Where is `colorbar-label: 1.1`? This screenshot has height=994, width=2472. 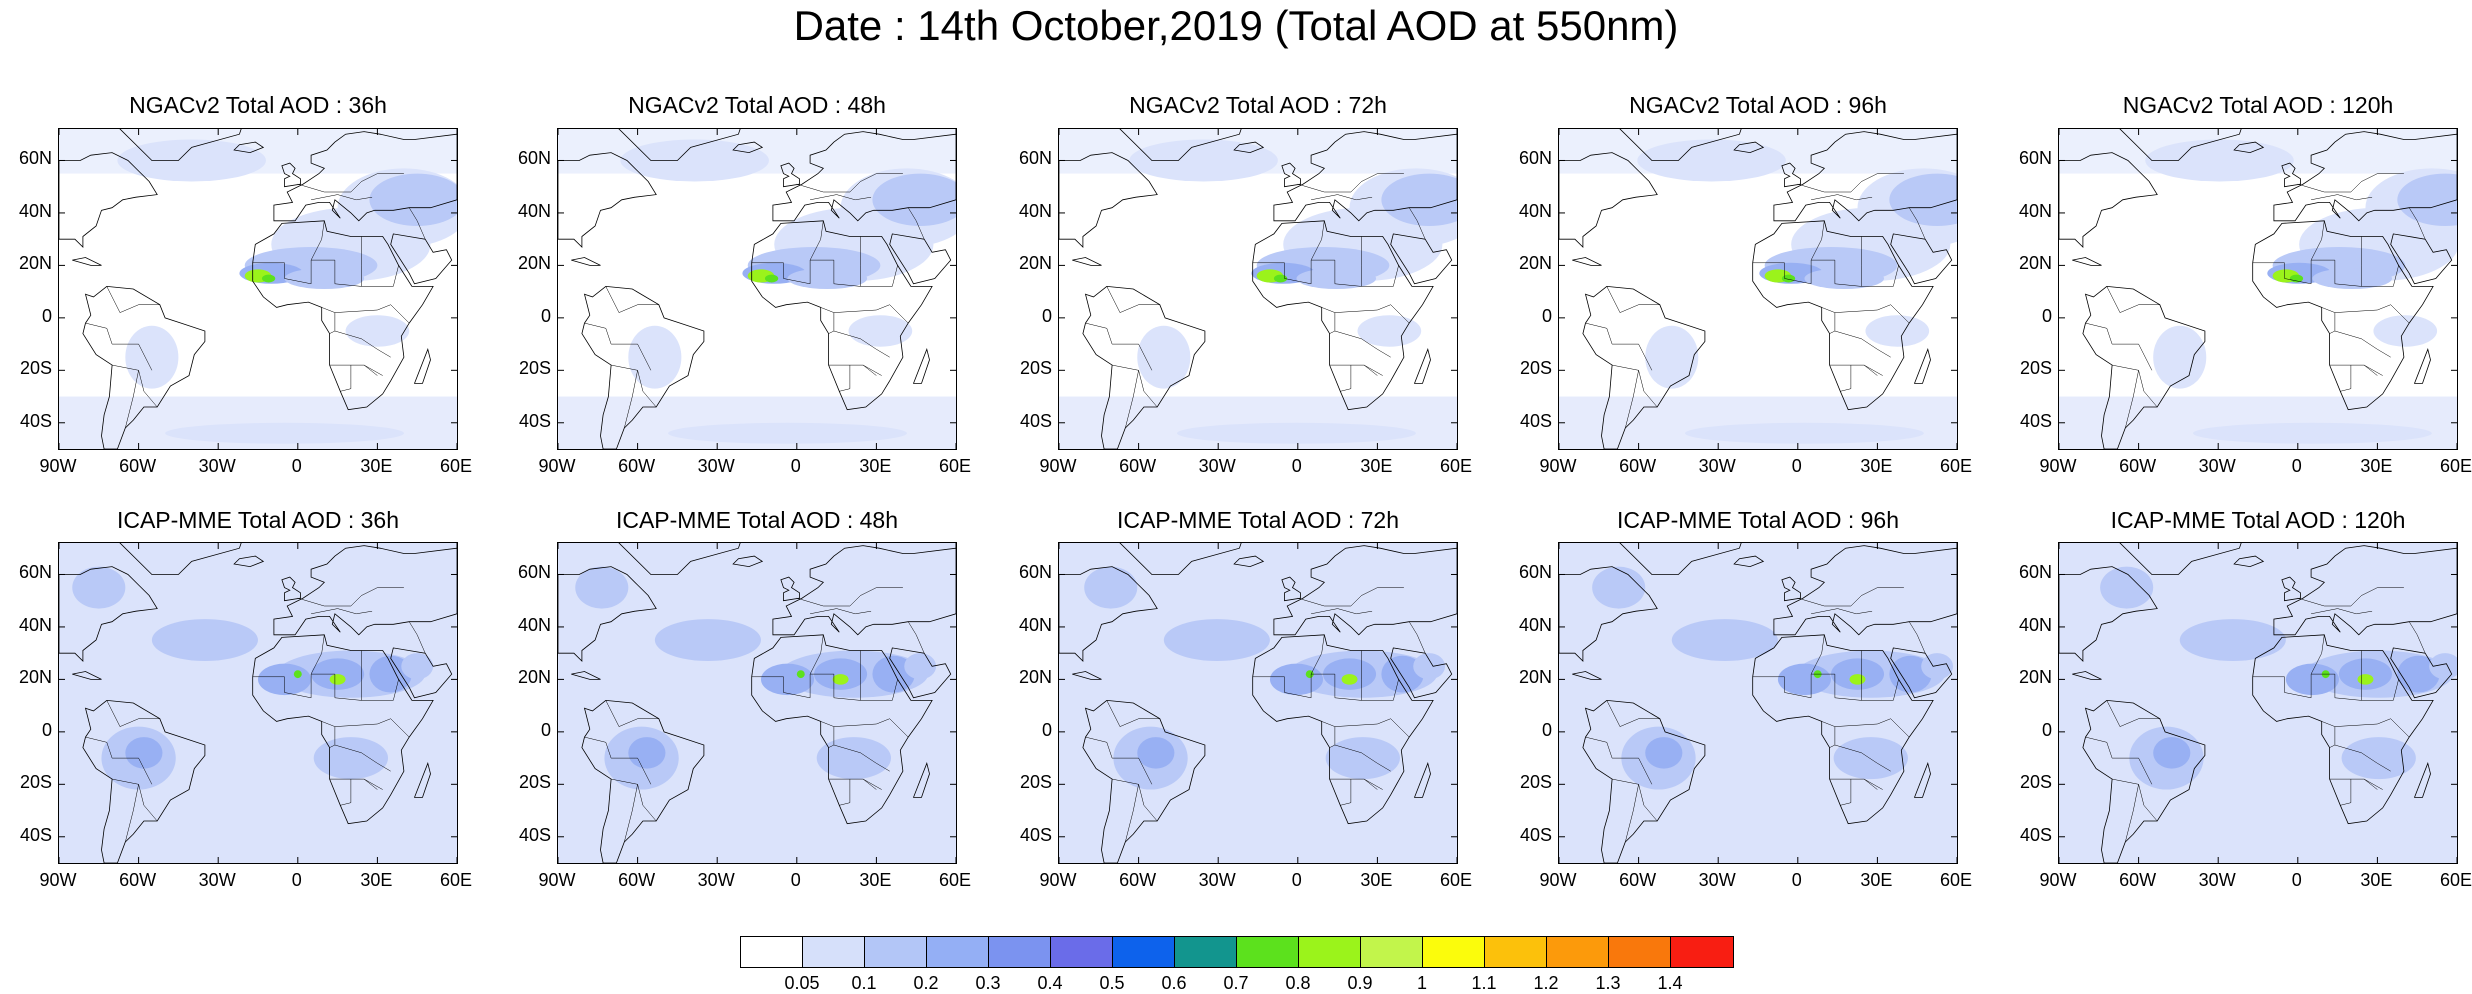 colorbar-label: 1.1 is located at coordinates (1484, 983).